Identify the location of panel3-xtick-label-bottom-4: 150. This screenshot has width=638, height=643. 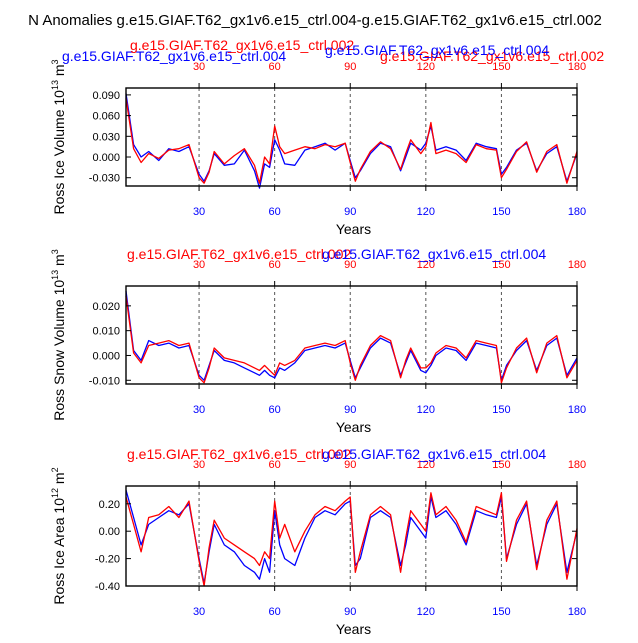
(501, 612).